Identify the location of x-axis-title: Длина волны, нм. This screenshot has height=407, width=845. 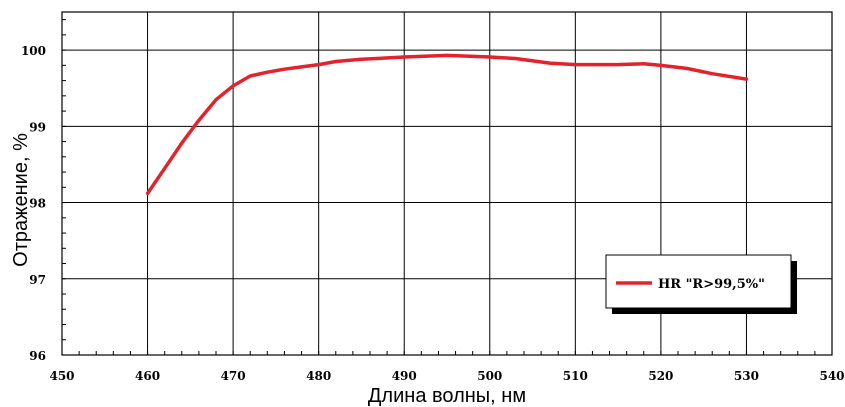
(447, 396).